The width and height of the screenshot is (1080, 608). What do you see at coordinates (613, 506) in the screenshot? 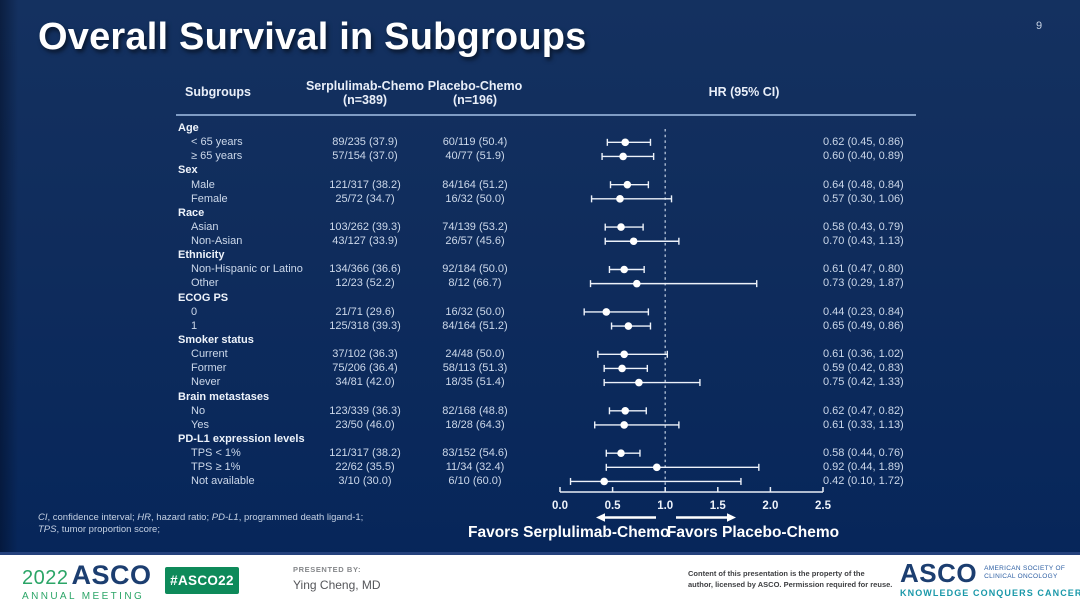
I see `axis-tick-label: 0.5` at bounding box center [613, 506].